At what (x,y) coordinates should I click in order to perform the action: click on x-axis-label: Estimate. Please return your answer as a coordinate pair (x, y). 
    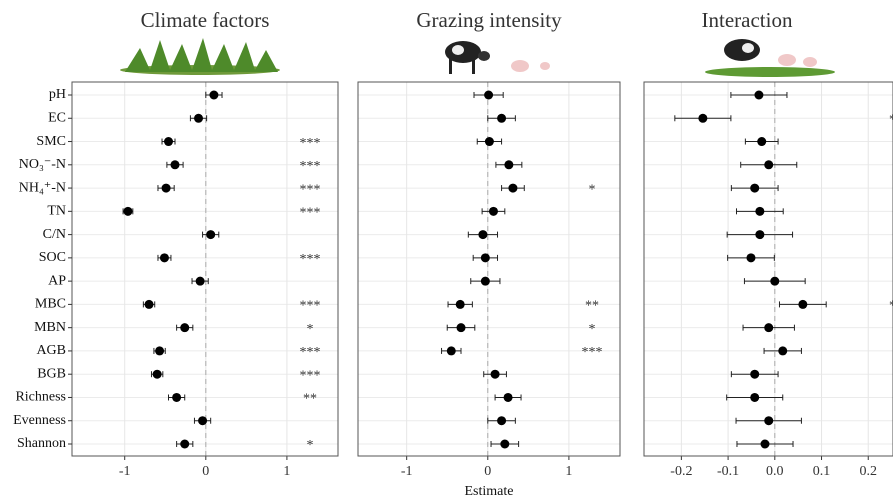
    Looking at the image, I should click on (489, 491).